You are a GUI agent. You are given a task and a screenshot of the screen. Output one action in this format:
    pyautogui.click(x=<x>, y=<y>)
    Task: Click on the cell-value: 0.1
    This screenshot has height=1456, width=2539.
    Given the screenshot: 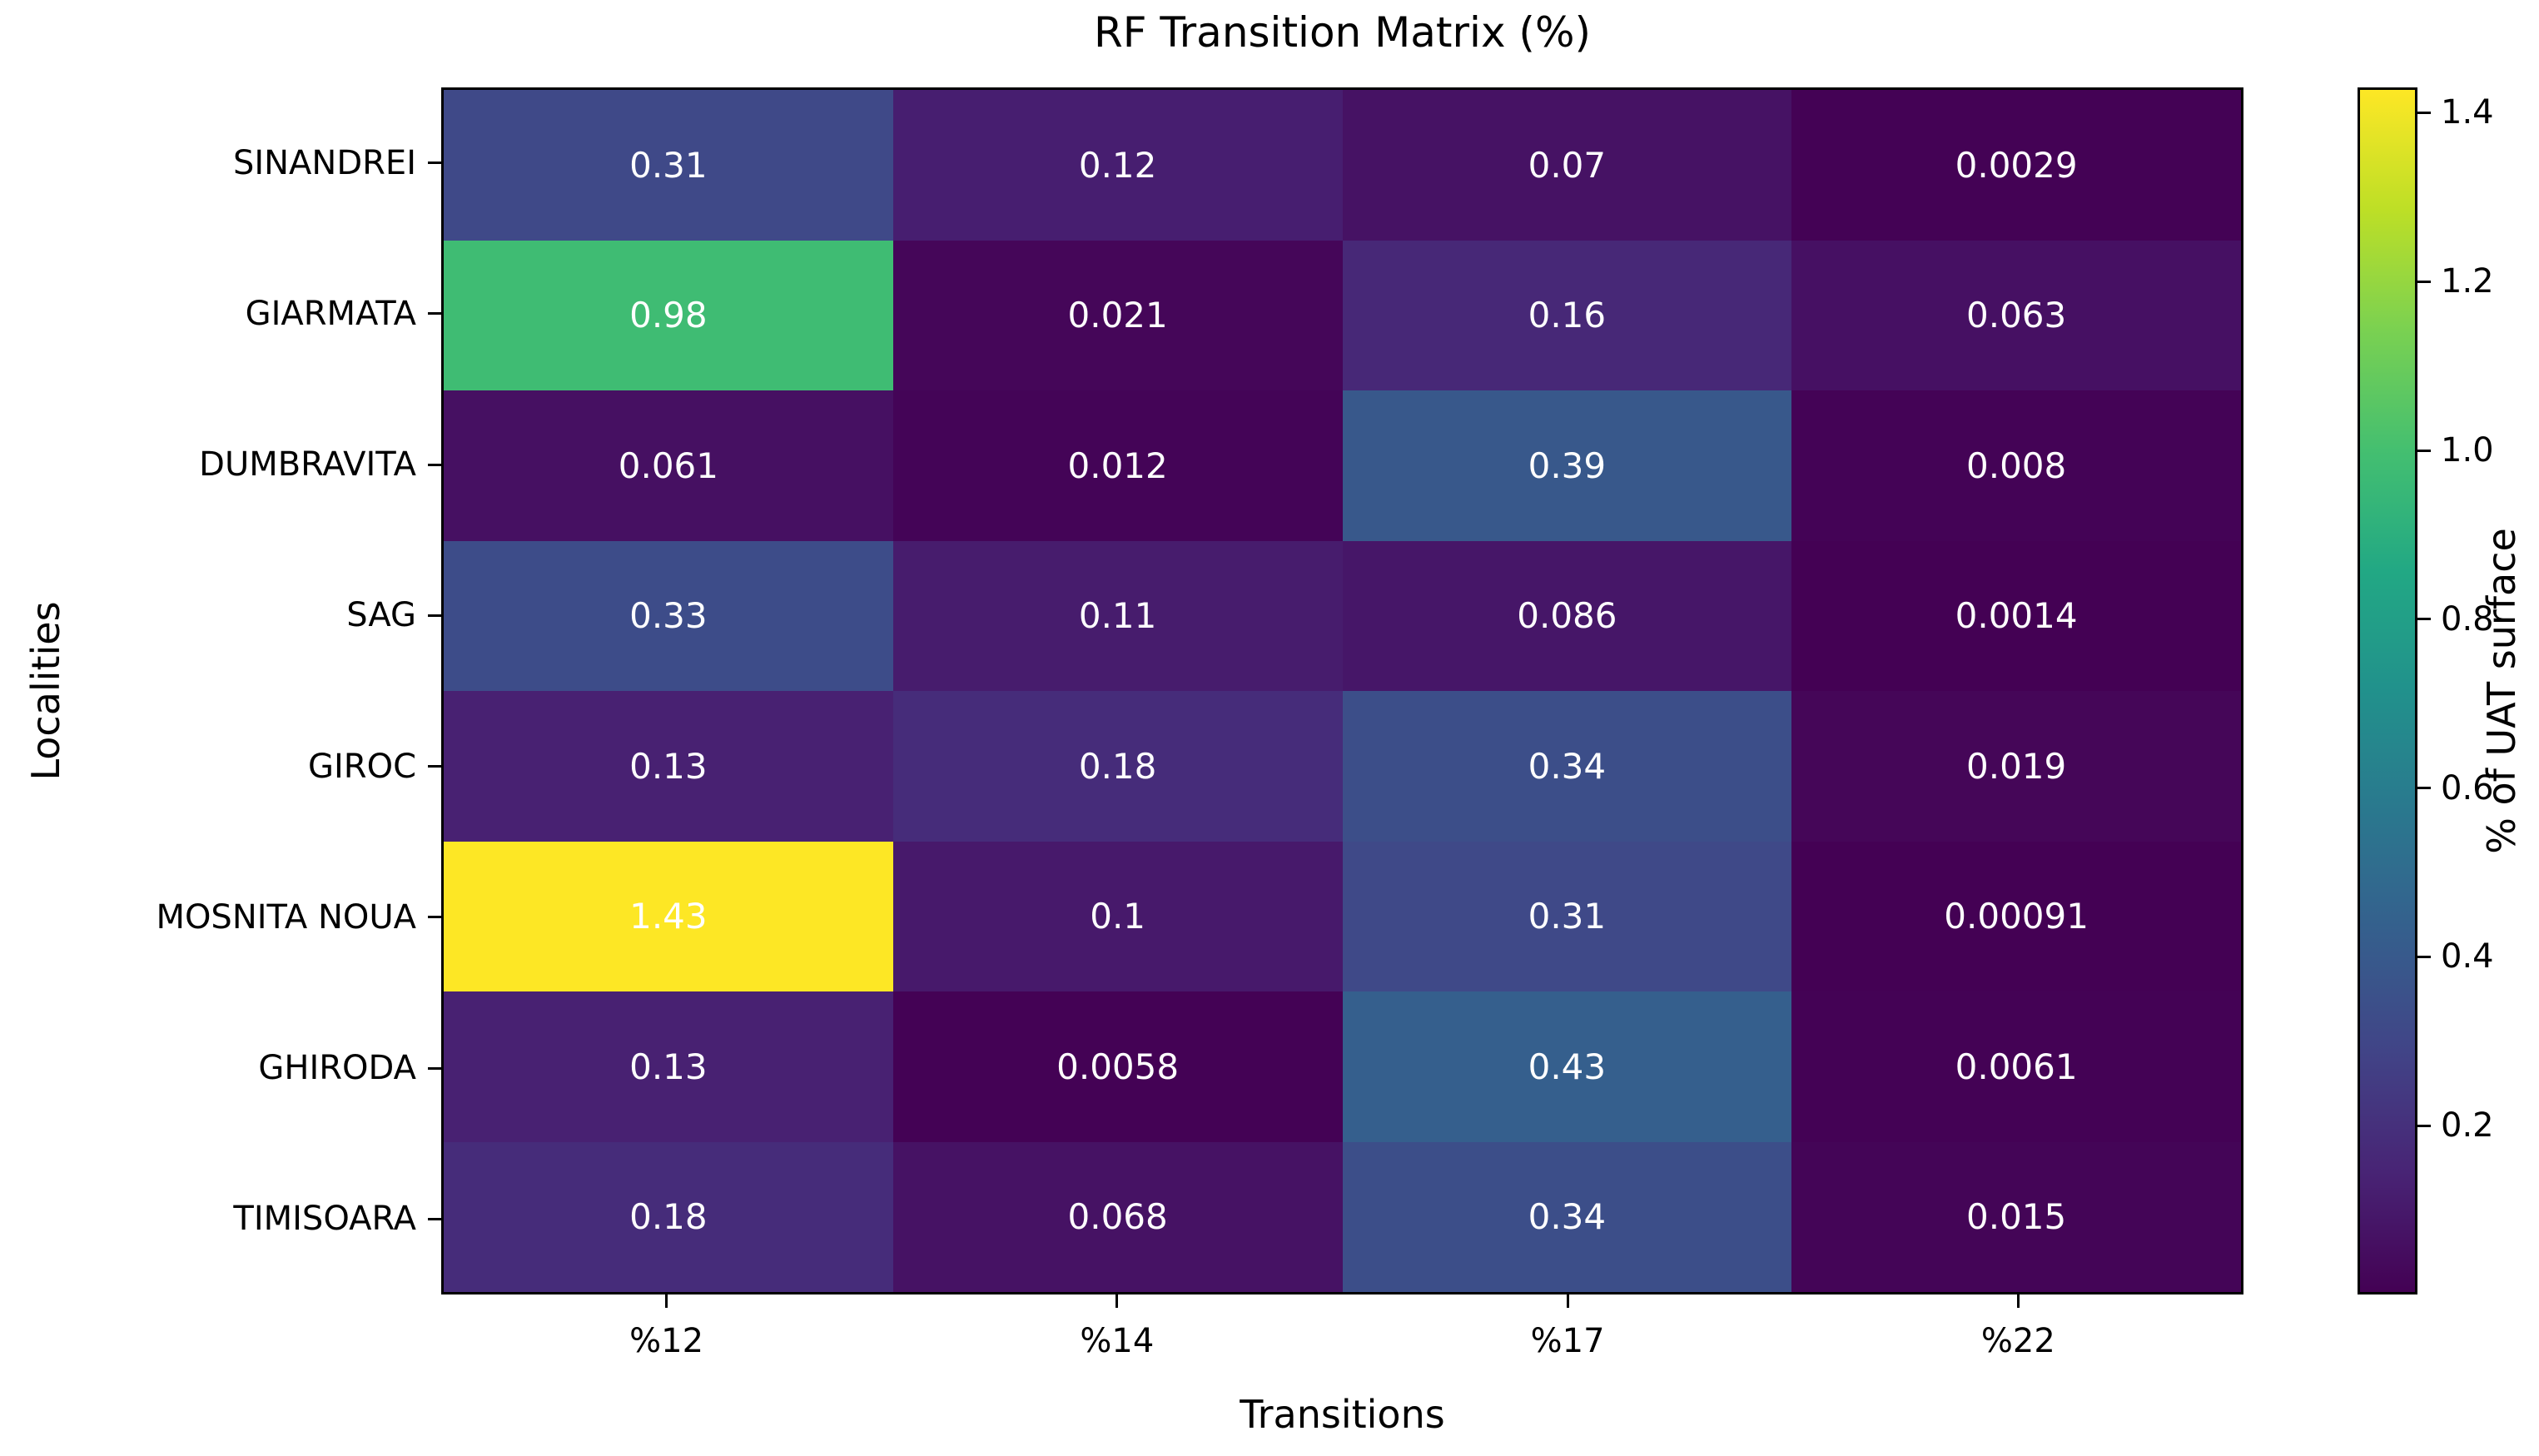 What is the action you would take?
    pyautogui.click(x=1118, y=916)
    